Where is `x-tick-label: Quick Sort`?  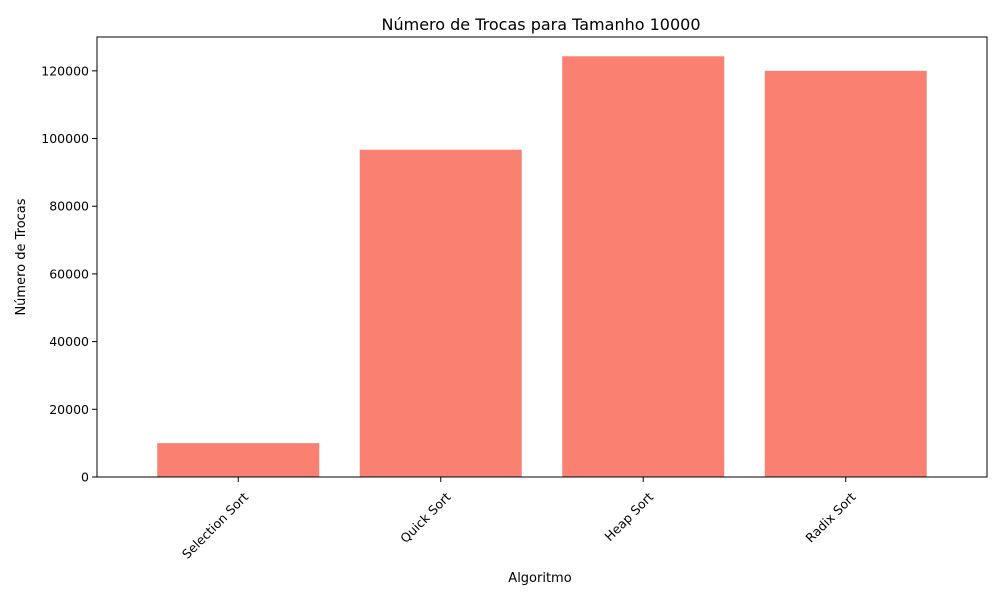 x-tick-label: Quick Sort is located at coordinates (425, 517).